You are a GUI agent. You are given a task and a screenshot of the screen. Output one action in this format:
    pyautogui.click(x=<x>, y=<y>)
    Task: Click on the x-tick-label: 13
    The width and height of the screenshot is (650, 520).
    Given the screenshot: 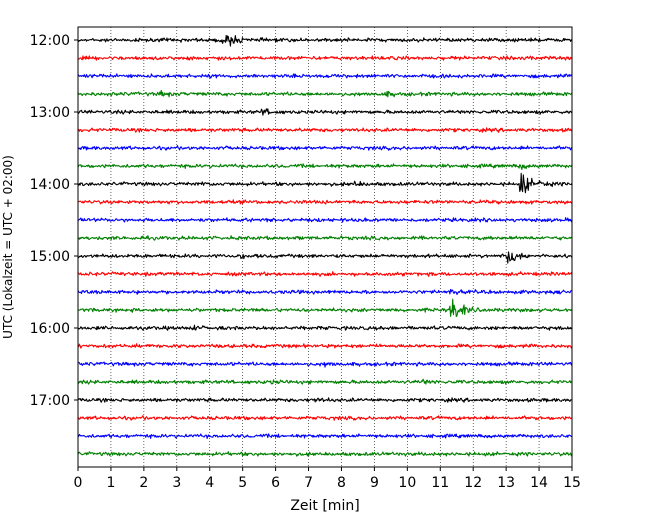 What is the action you would take?
    pyautogui.click(x=506, y=483)
    